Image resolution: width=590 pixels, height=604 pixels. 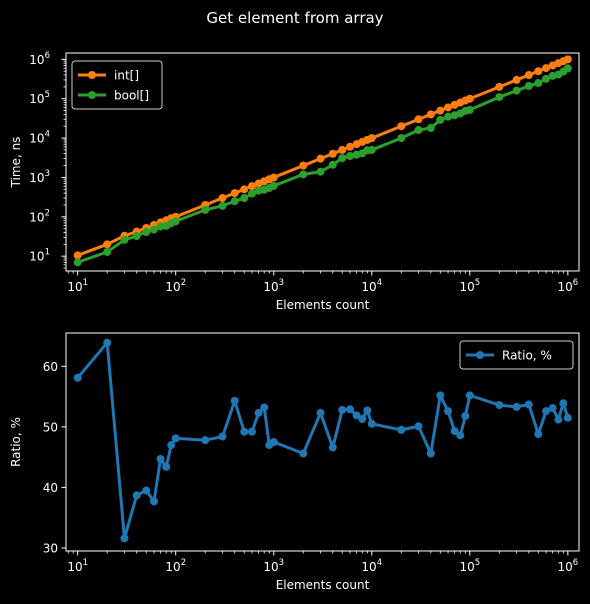 I want to click on y-tick-exponent: 4, so click(x=47, y=135).